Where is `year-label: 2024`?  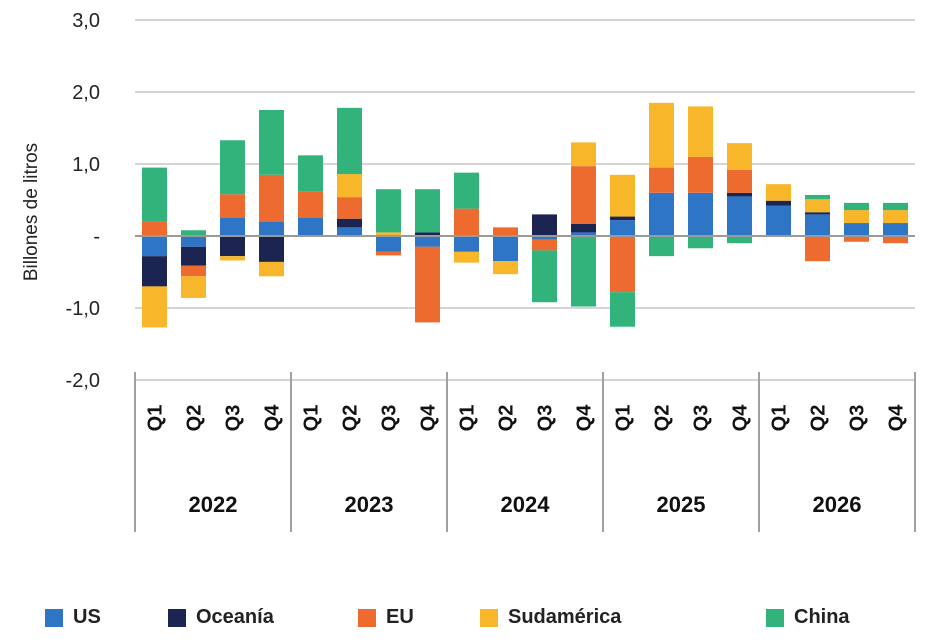 year-label: 2024 is located at coordinates (526, 504).